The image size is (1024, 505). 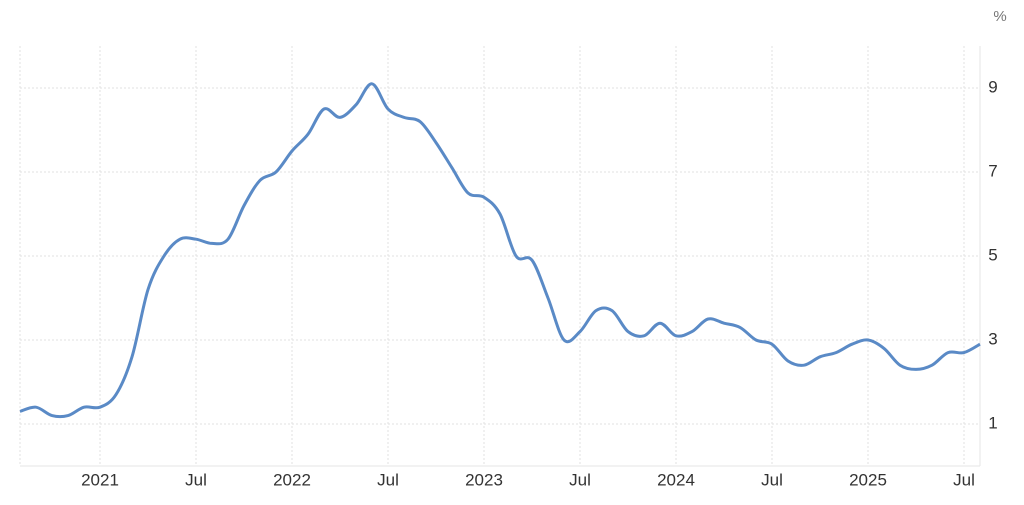 I want to click on x-tick-label: 2023, so click(x=484, y=479).